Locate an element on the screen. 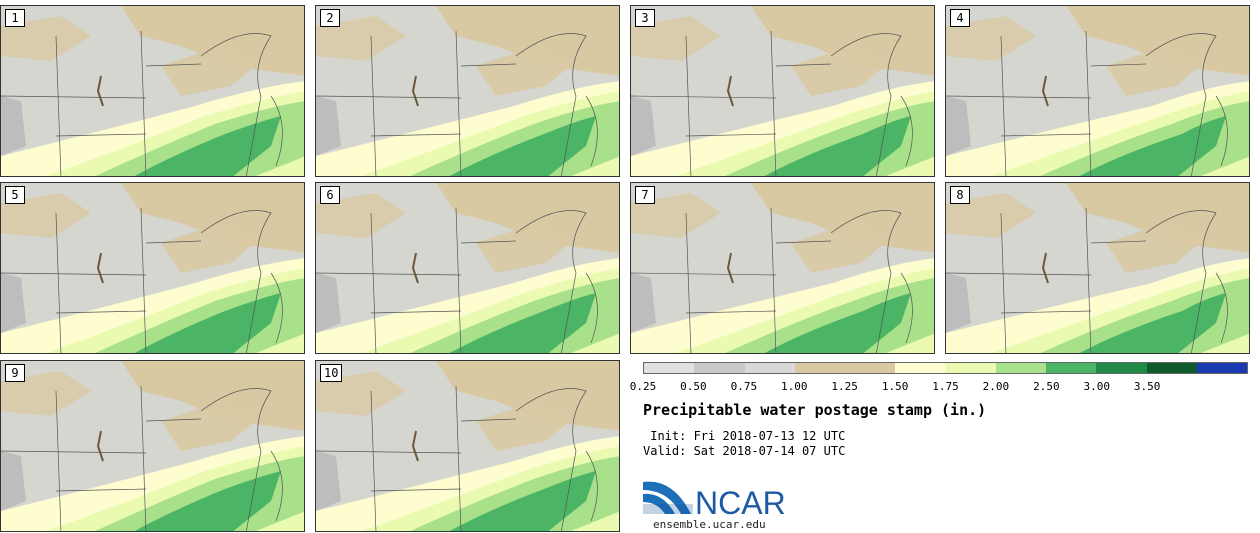  map-panel: 8 is located at coordinates (1097, 268).